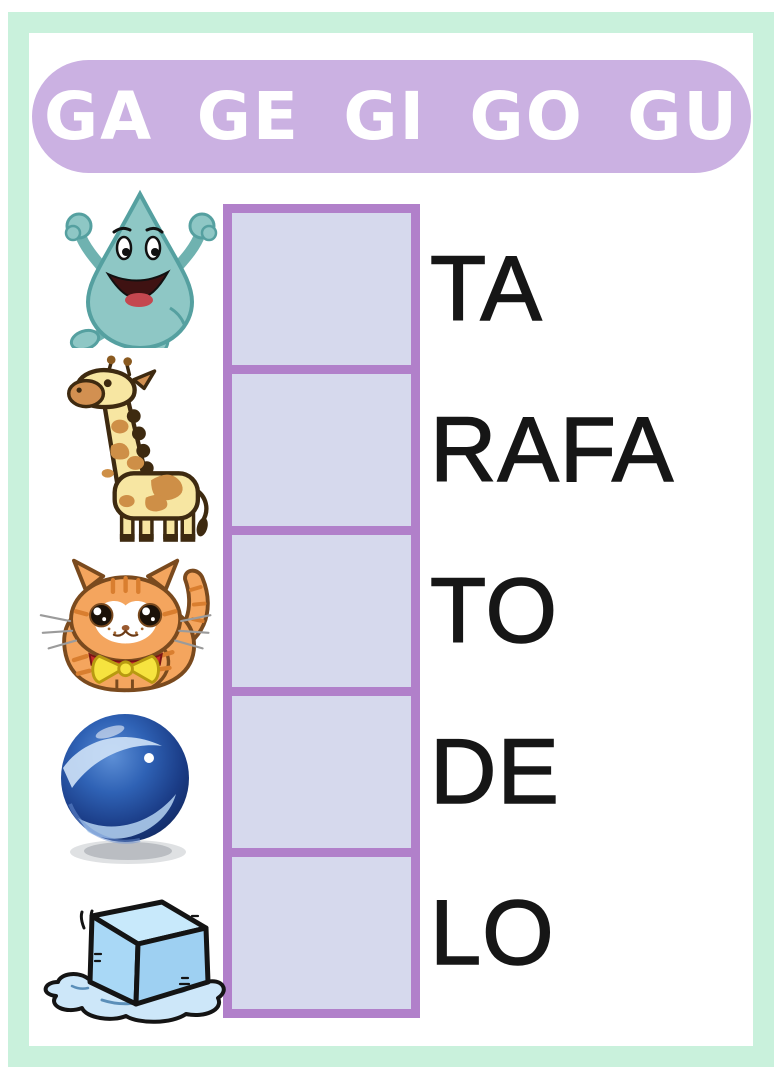 Image resolution: width=782 pixels, height=1080 pixels. I want to click on syllable-gi: GI, so click(385, 116).